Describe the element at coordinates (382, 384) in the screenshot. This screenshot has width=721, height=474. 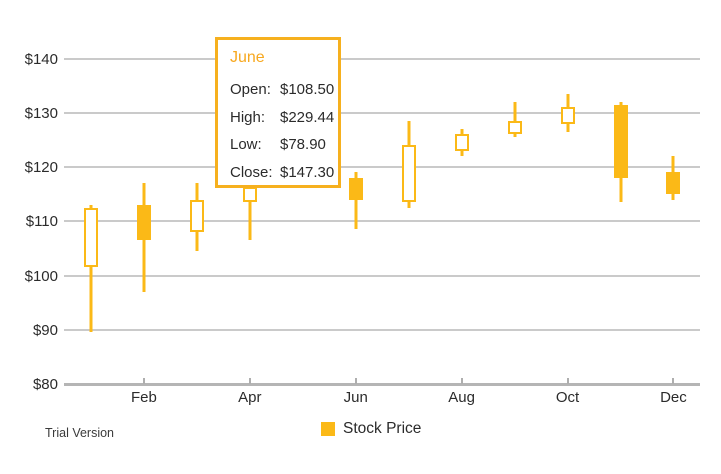
I see `x-axis-line` at that location.